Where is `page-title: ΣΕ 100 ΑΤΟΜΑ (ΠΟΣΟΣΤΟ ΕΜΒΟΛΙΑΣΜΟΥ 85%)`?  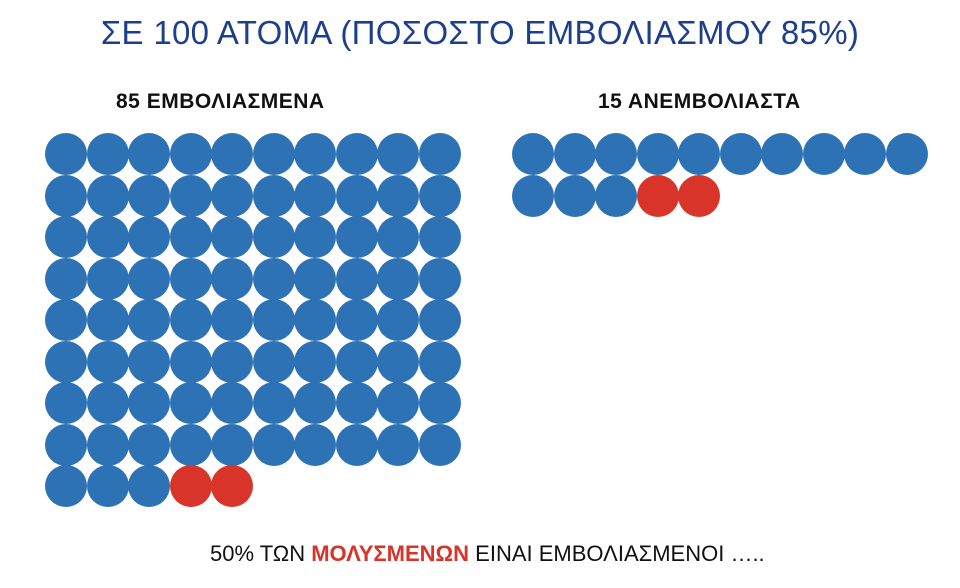
page-title: ΣΕ 100 ΑΤΟΜΑ (ΠΟΣΟΣΤΟ ΕΜΒΟΛΙΑΣΜΟΥ 85%) is located at coordinates (480, 32).